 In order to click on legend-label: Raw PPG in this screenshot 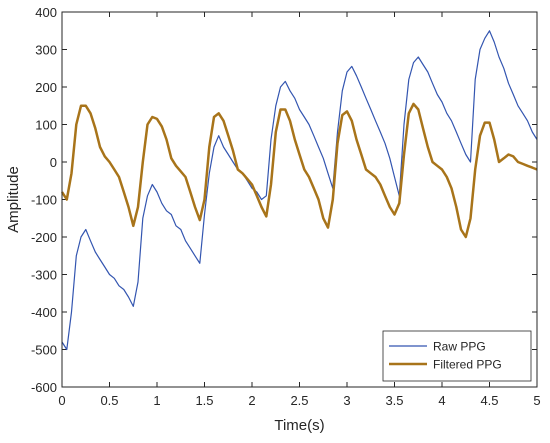, I will do `click(459, 347)`.